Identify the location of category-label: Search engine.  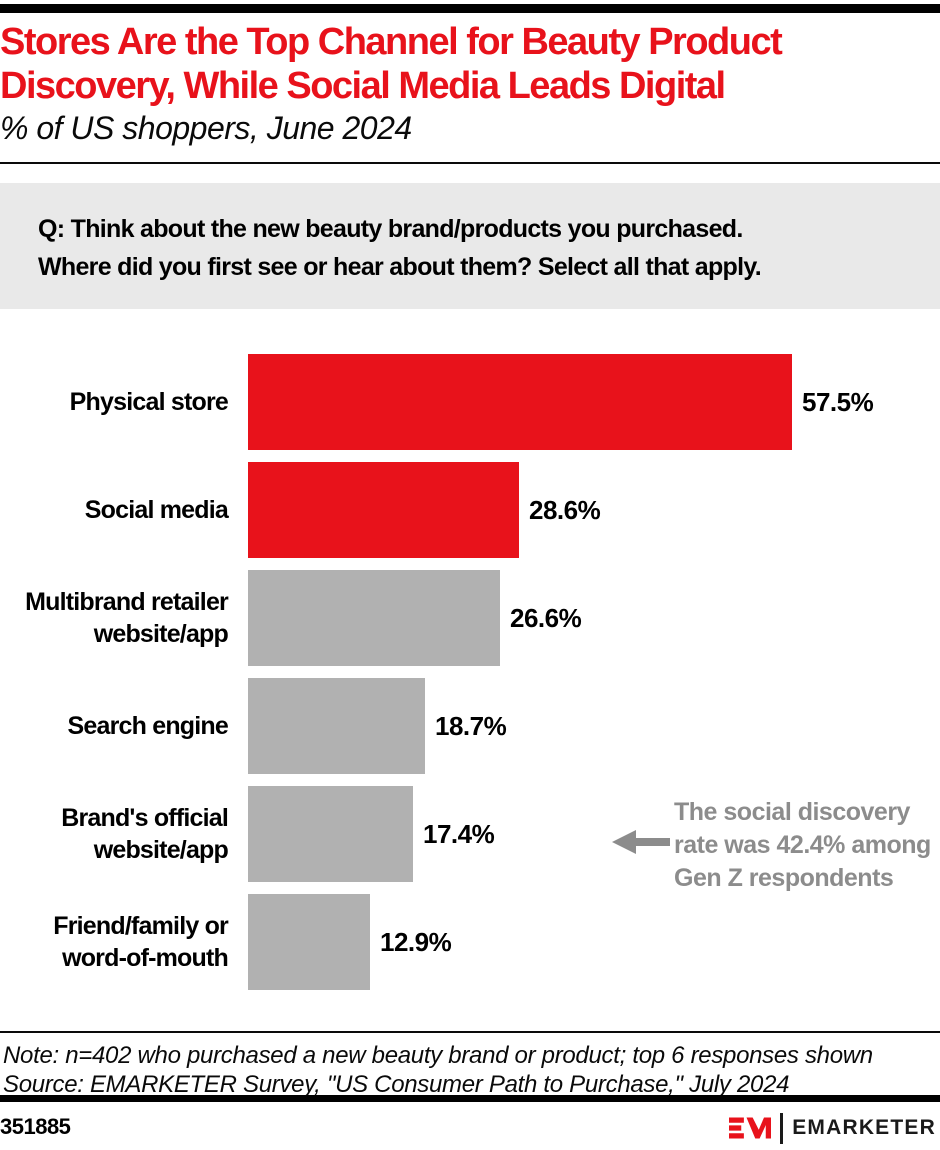
(148, 726).